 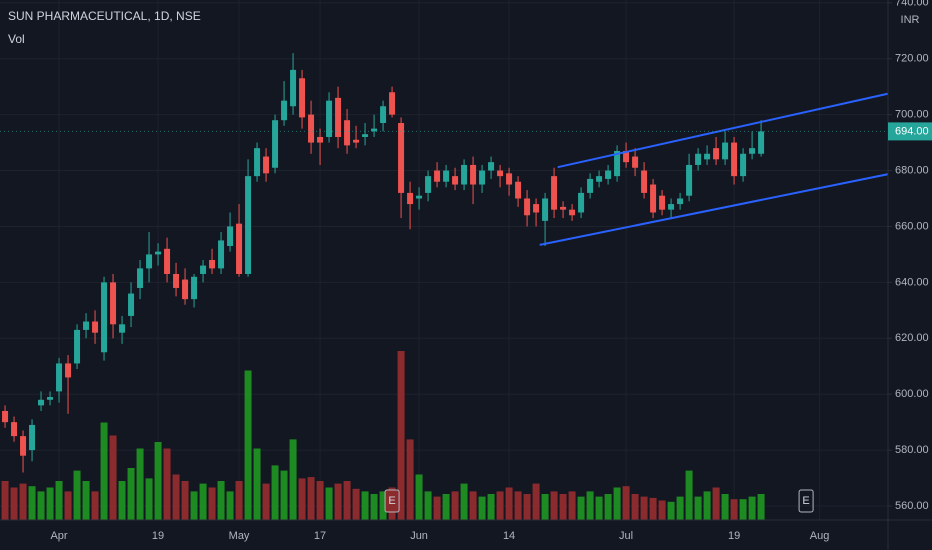 I want to click on x-tick-label: Aug, so click(x=820, y=536).